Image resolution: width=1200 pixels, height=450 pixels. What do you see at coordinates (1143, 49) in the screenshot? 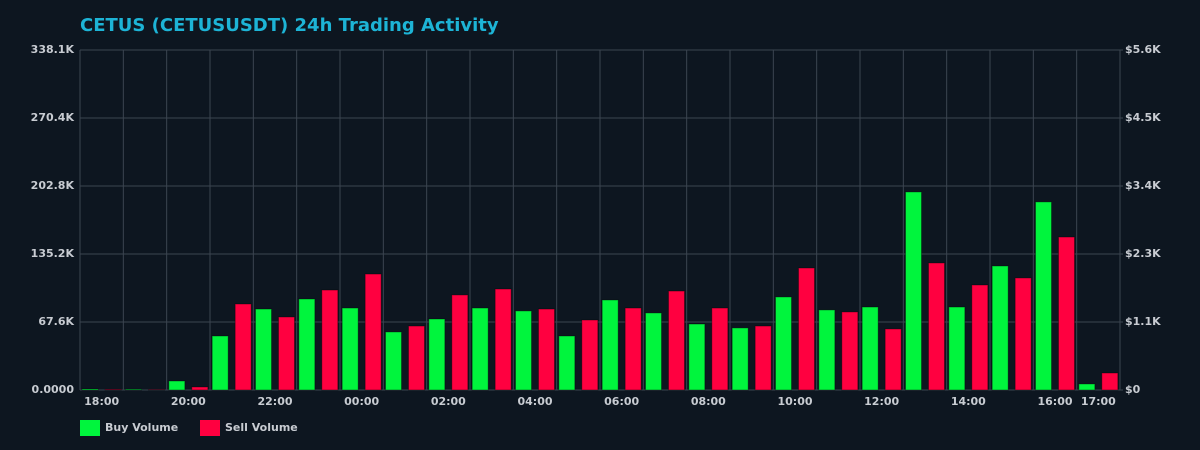
I see `y2-tick-label: $5.6K` at bounding box center [1143, 49].